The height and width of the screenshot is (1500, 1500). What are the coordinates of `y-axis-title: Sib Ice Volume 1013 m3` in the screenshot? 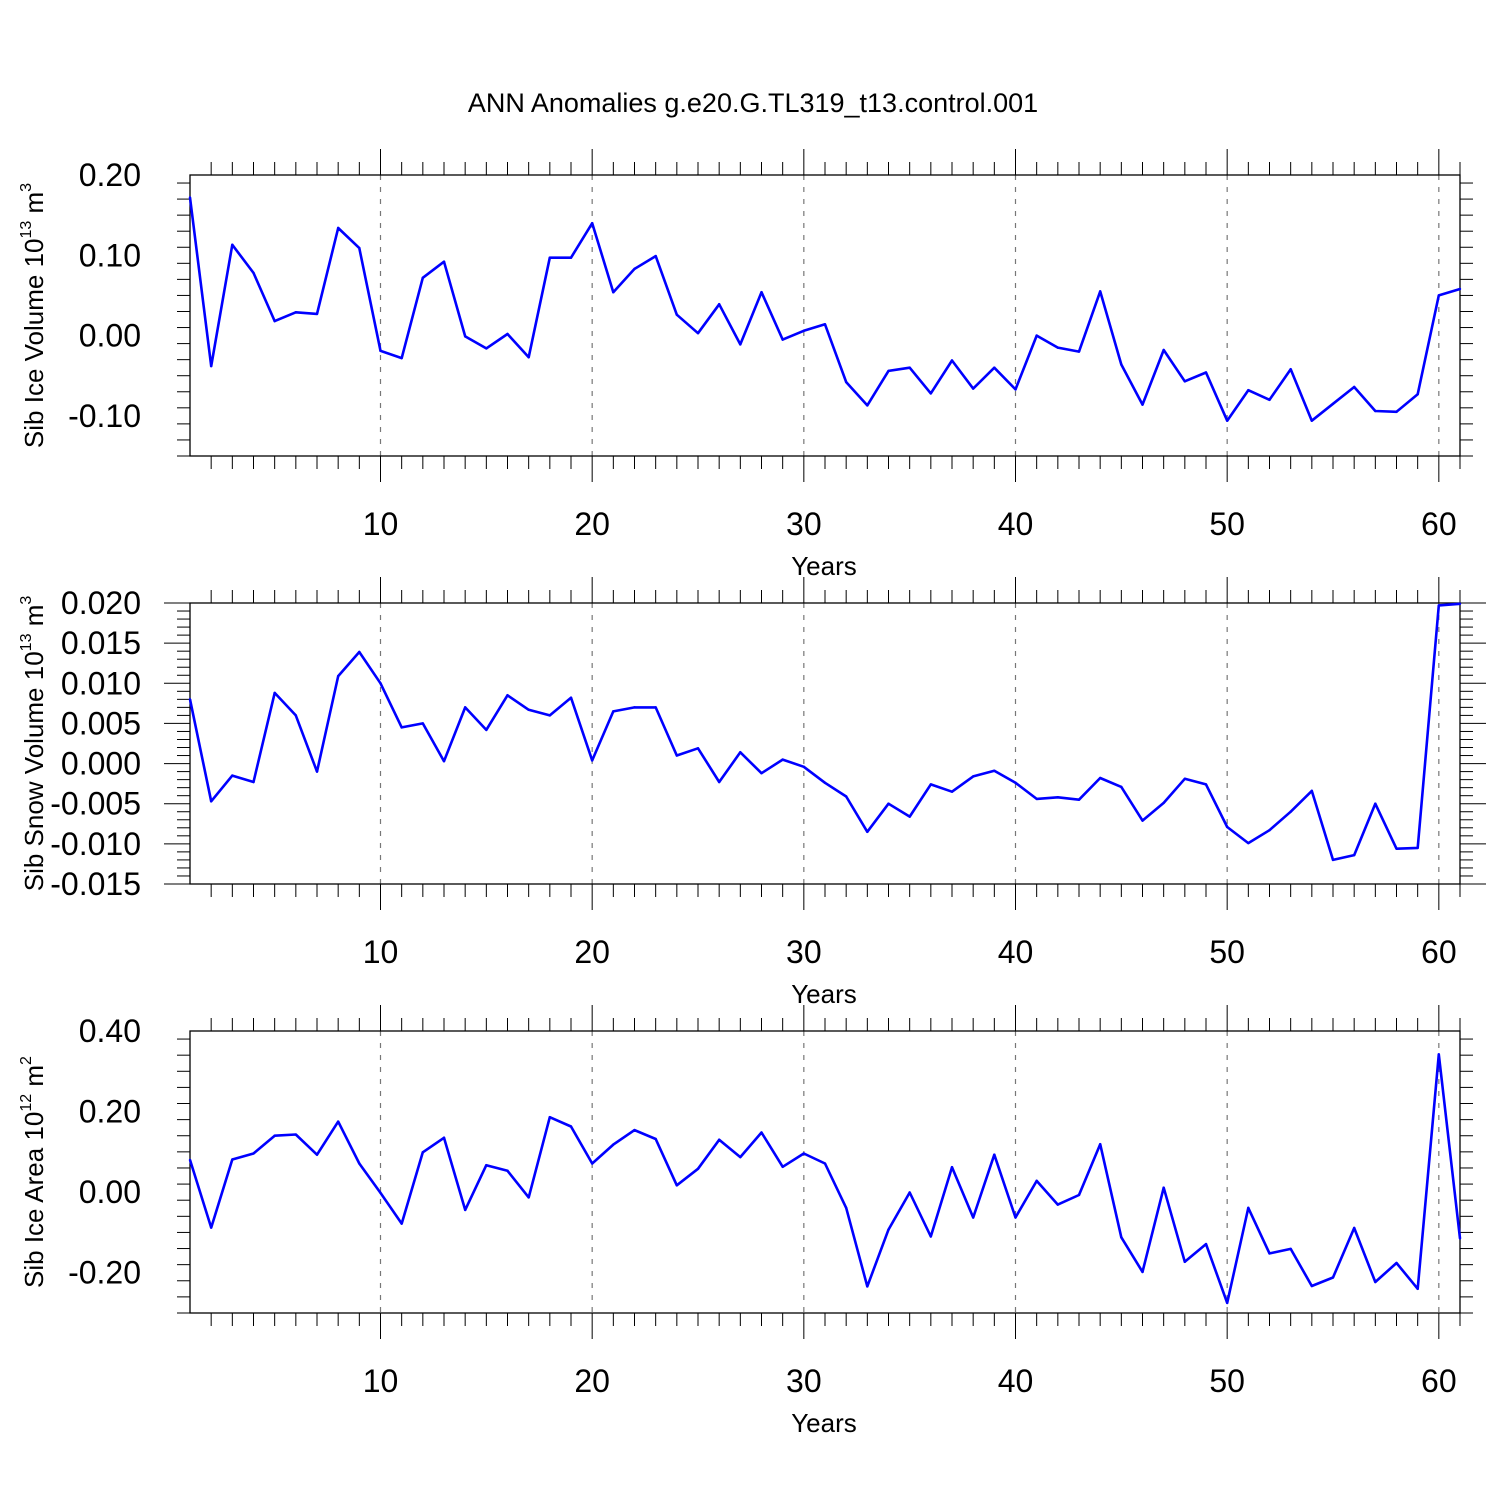 It's located at (33, 315).